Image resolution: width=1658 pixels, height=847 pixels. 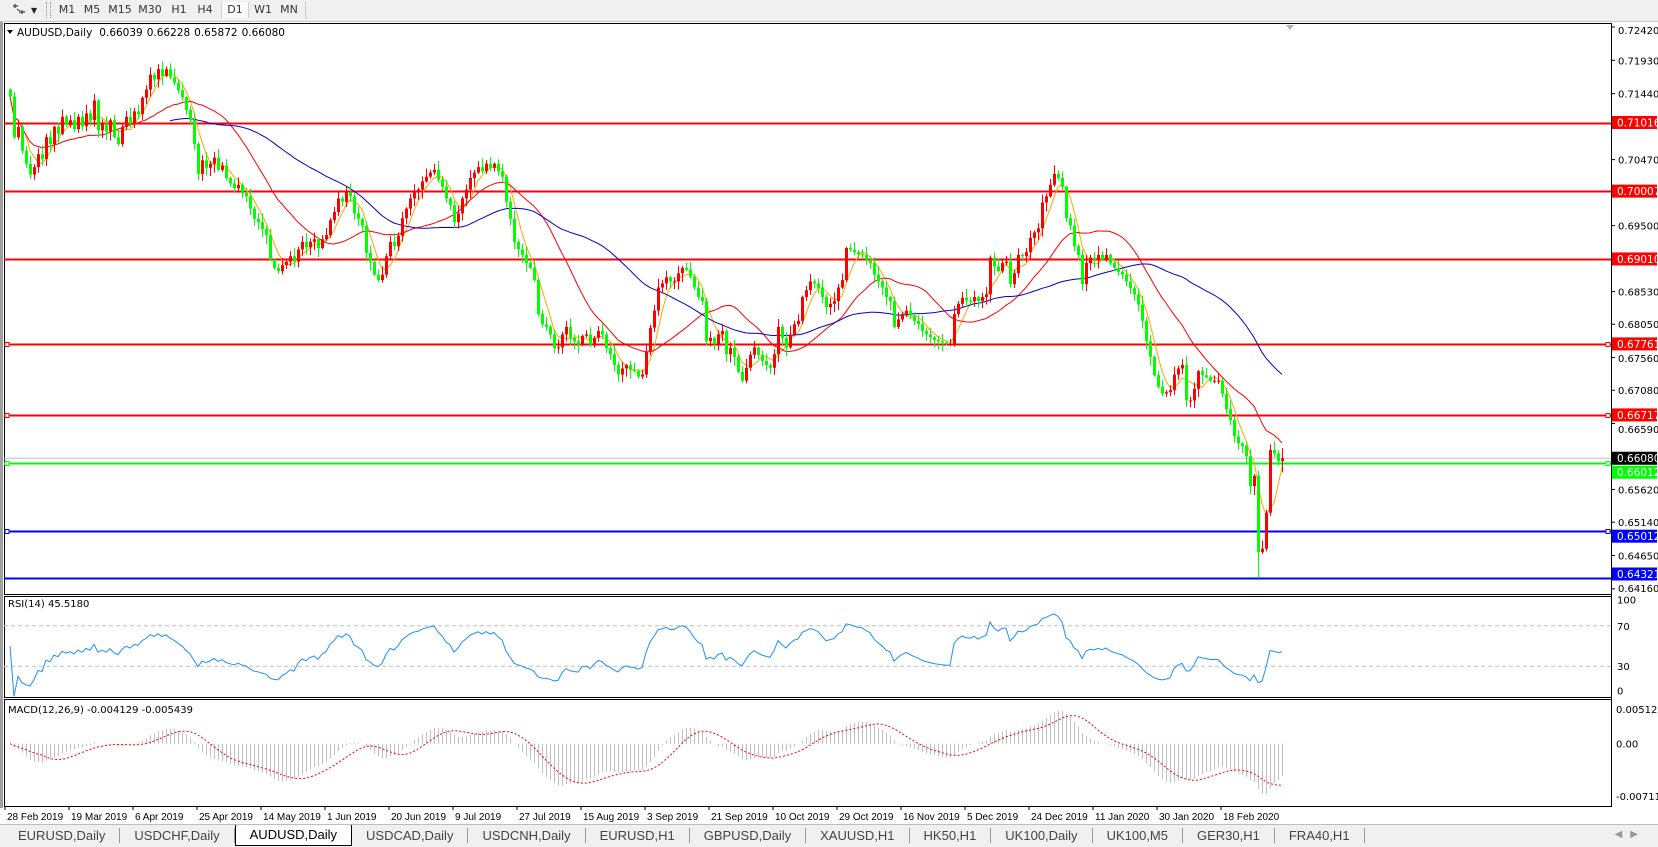 What do you see at coordinates (120, 9) in the screenshot?
I see `timeframe-m15: M15` at bounding box center [120, 9].